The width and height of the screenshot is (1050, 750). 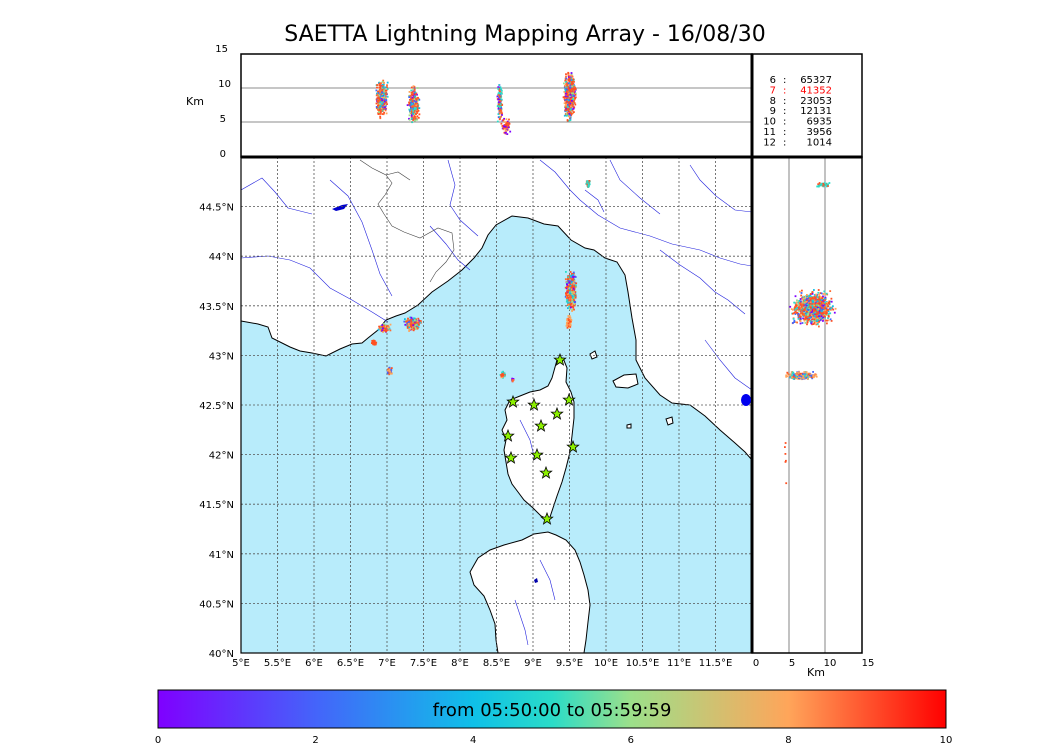 What do you see at coordinates (473, 740) in the screenshot?
I see `colorbar-tick-label: 4` at bounding box center [473, 740].